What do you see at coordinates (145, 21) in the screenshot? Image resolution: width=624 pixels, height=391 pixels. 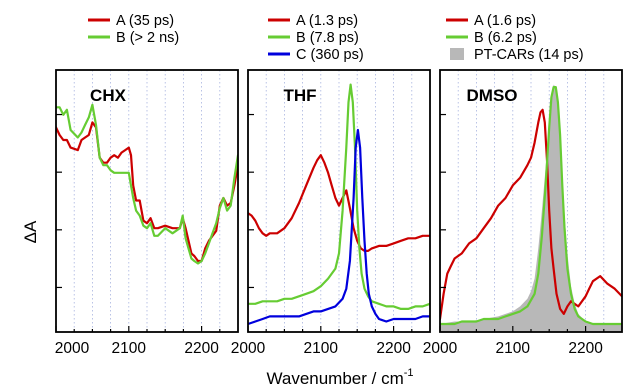 I see `legend-label: A (35 ps)` at bounding box center [145, 21].